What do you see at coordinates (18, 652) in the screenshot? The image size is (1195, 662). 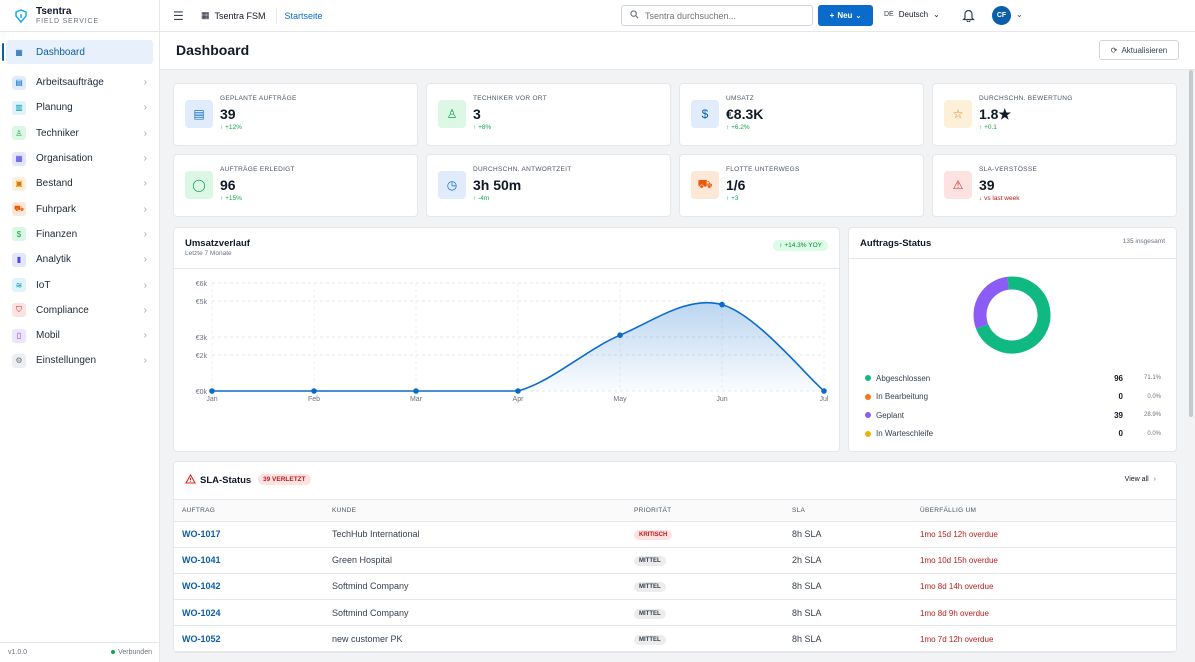 I see `version-label: v1.0.0` at bounding box center [18, 652].